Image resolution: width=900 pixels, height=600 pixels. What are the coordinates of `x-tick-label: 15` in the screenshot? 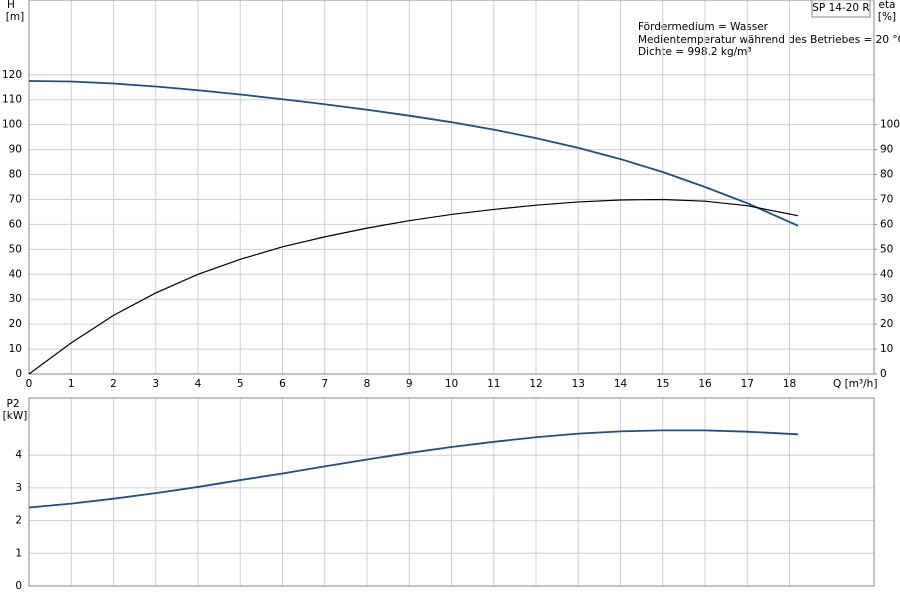 It's located at (662, 384).